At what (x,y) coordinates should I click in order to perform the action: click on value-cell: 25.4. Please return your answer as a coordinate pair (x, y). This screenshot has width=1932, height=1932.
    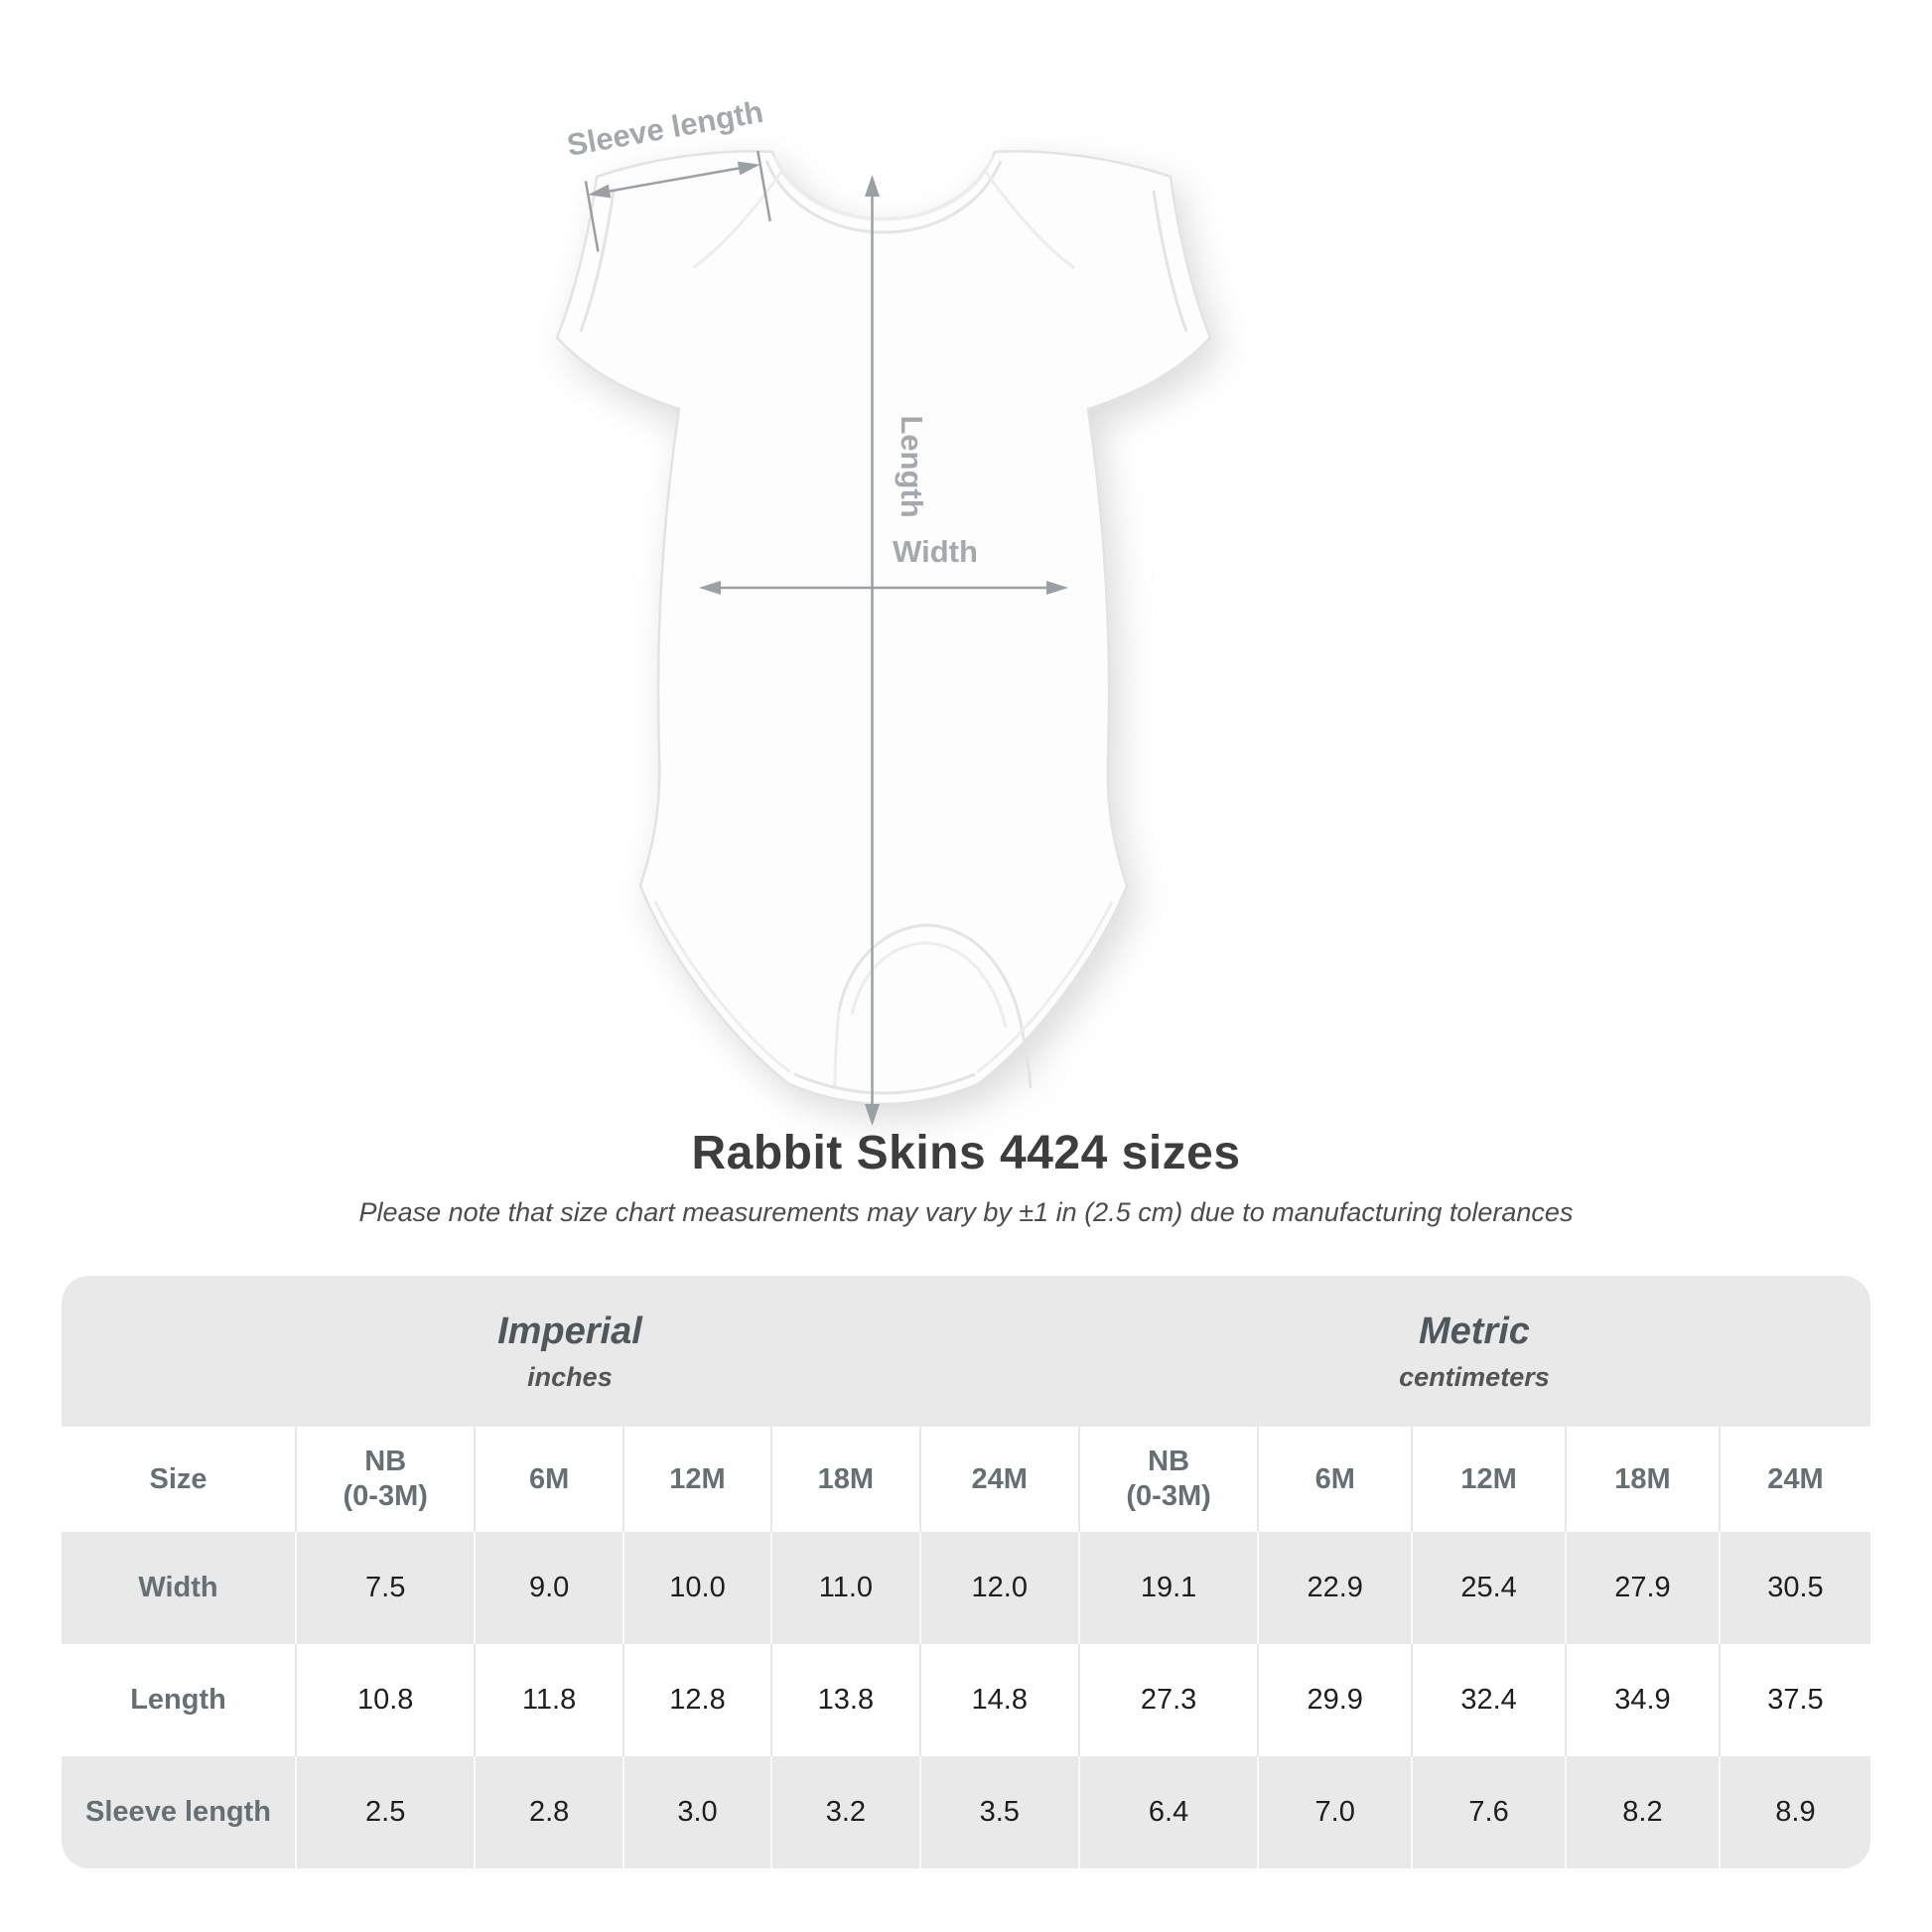
    Looking at the image, I should click on (1488, 1588).